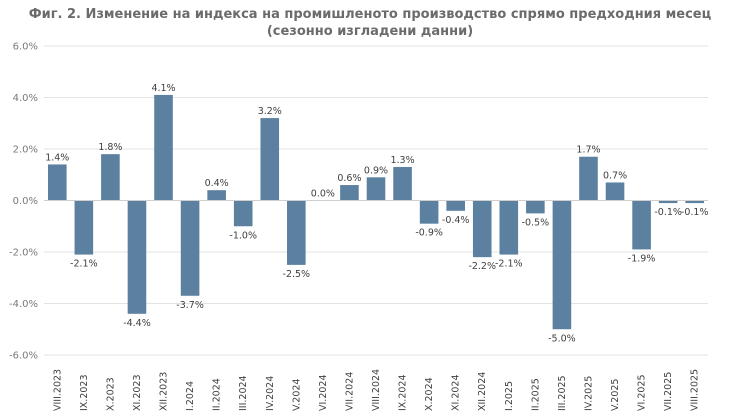 This screenshot has height=417, width=740. I want to click on data-label: -1.0%, so click(243, 235).